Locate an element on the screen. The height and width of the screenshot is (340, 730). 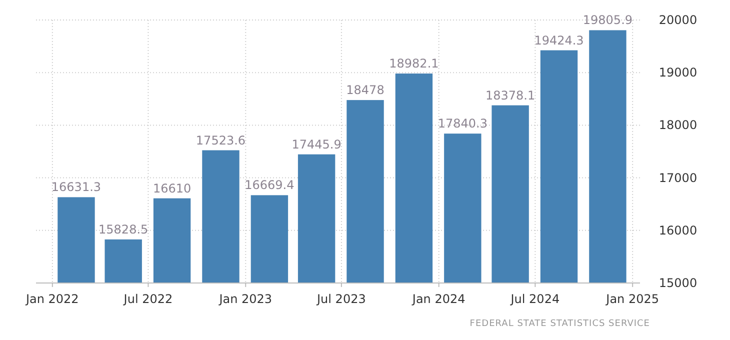
data-label: 19424.3 is located at coordinates (559, 40).